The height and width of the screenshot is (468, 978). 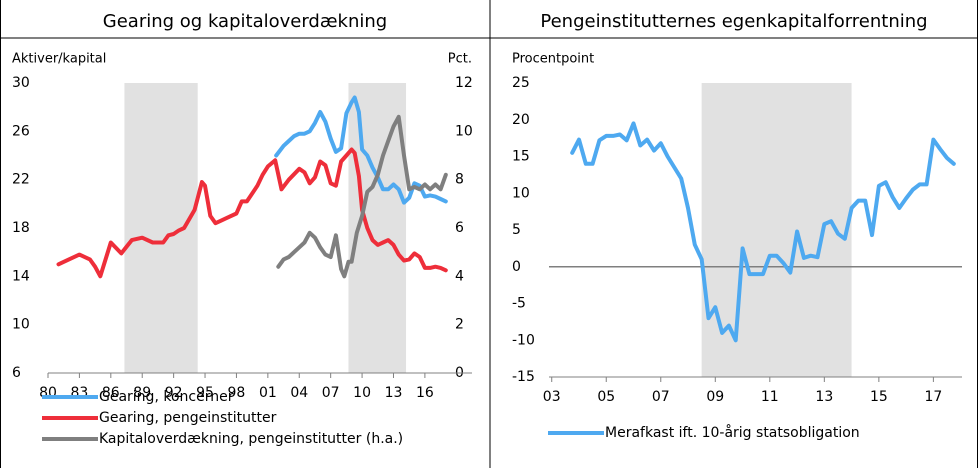 What do you see at coordinates (523, 377) in the screenshot?
I see `y-tick-label: -15` at bounding box center [523, 377].